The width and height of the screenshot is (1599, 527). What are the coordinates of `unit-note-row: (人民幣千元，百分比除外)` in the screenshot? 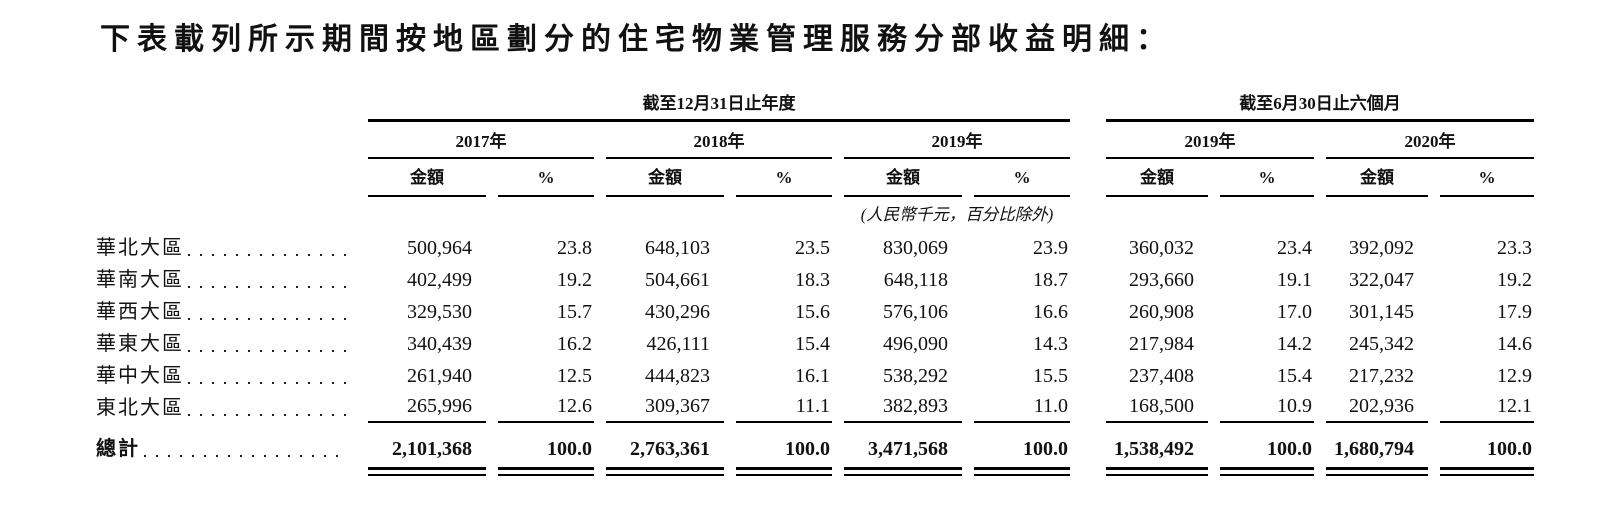 It's located at (815, 214).